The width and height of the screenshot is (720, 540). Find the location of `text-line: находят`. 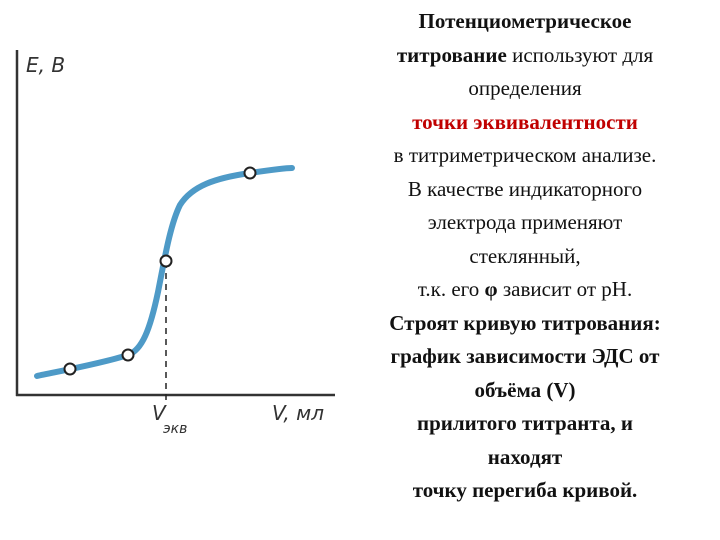

text-line: находят is located at coordinates (525, 458).